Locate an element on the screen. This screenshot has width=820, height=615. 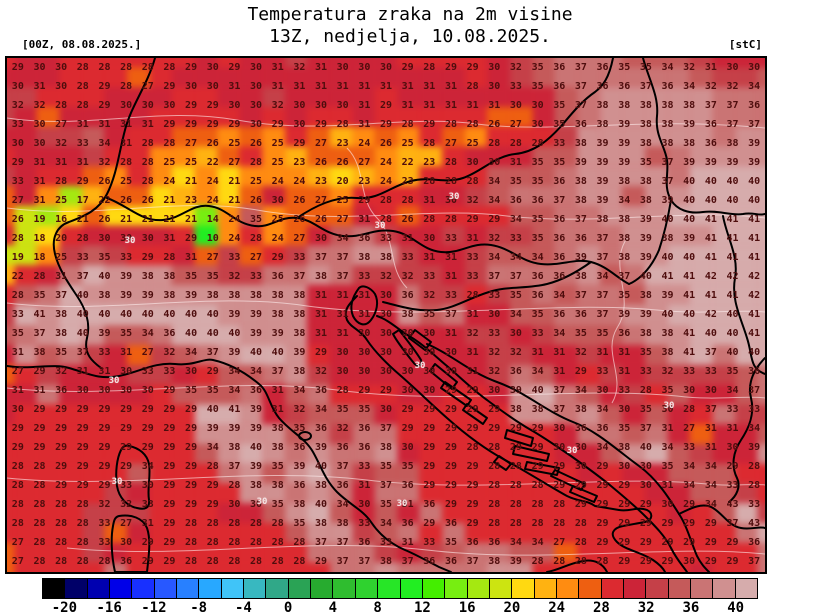
temperature-value: 36 is located at coordinates (559, 67).